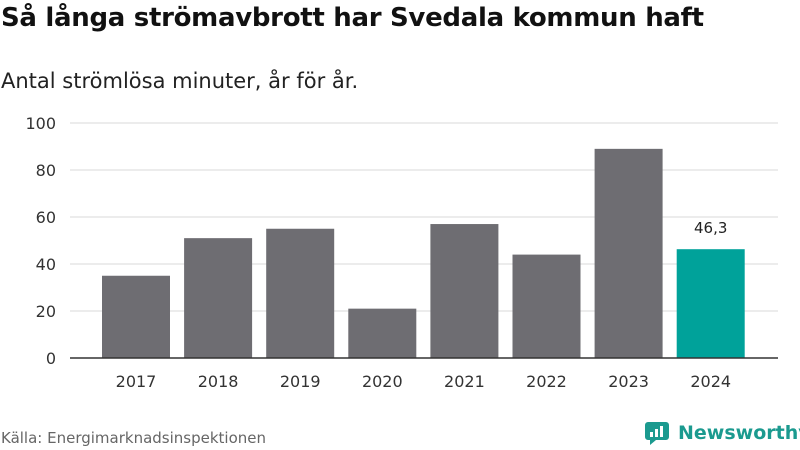 This screenshot has width=800, height=450. What do you see at coordinates (628, 381) in the screenshot?
I see `x-tick-label: 2023` at bounding box center [628, 381].